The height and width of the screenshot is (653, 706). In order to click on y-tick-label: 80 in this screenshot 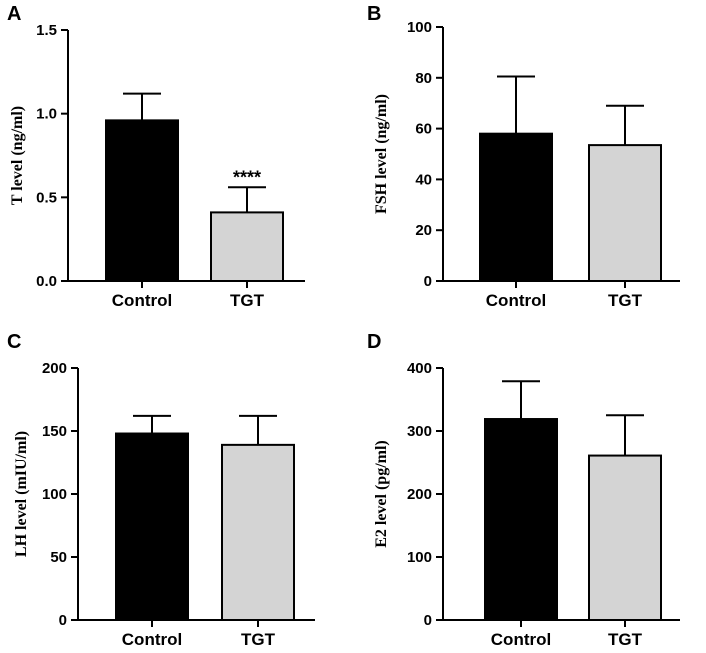, I will do `click(423, 78)`.